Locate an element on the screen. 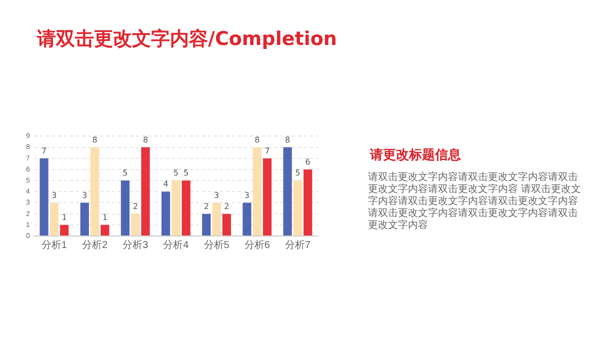  text: 请双击更改文字内容请双击更改文字内容请双击更改文字内容请双击更改文字内容 请双击更改文字内容请双击更改文字内容请双击更改文字内容请双击更改文字内容请双击更改文字内容请双击更改文字内容 is located at coordinates (475, 202).